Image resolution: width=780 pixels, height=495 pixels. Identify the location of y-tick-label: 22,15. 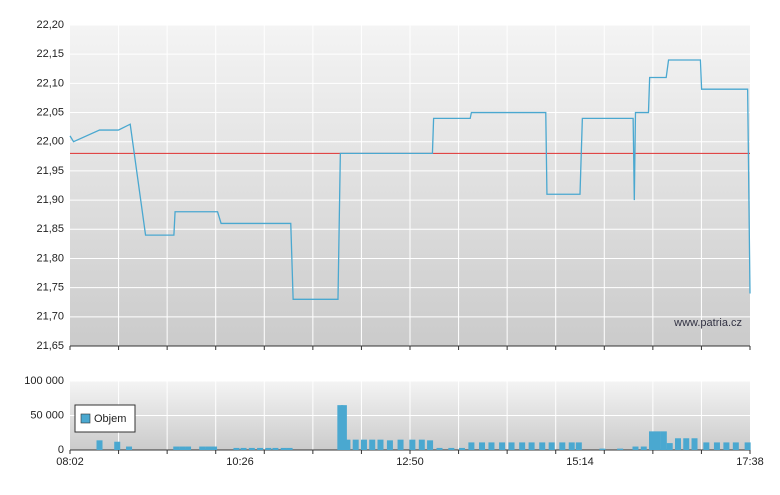
(50, 54).